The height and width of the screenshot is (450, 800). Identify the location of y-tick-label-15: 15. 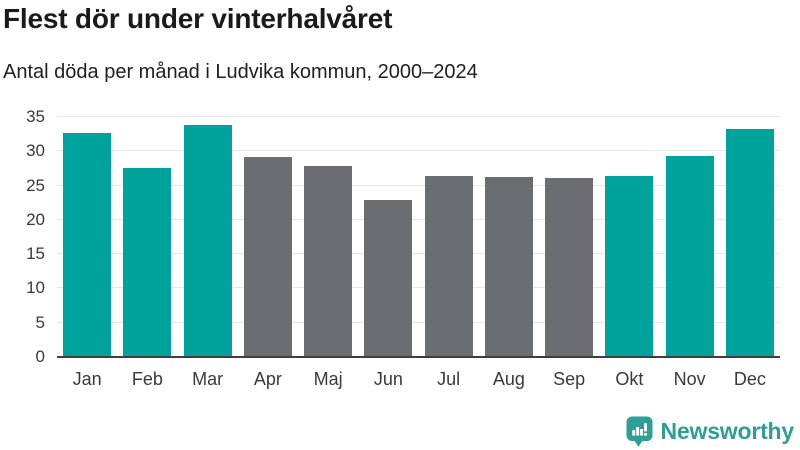
(35, 254).